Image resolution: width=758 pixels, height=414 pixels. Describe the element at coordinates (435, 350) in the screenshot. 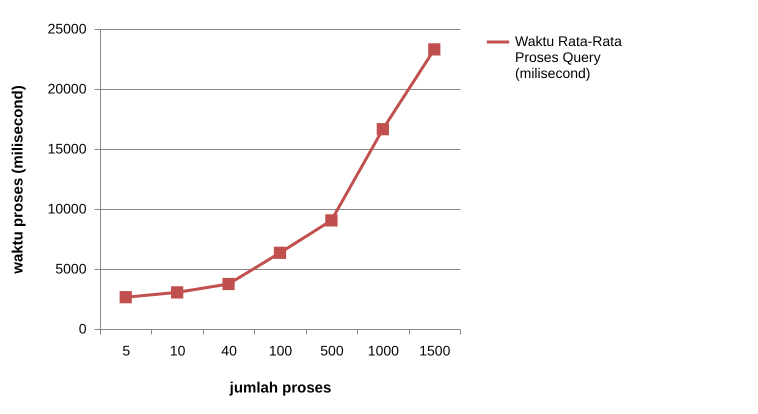

I see `x-tick-label: 1500` at that location.